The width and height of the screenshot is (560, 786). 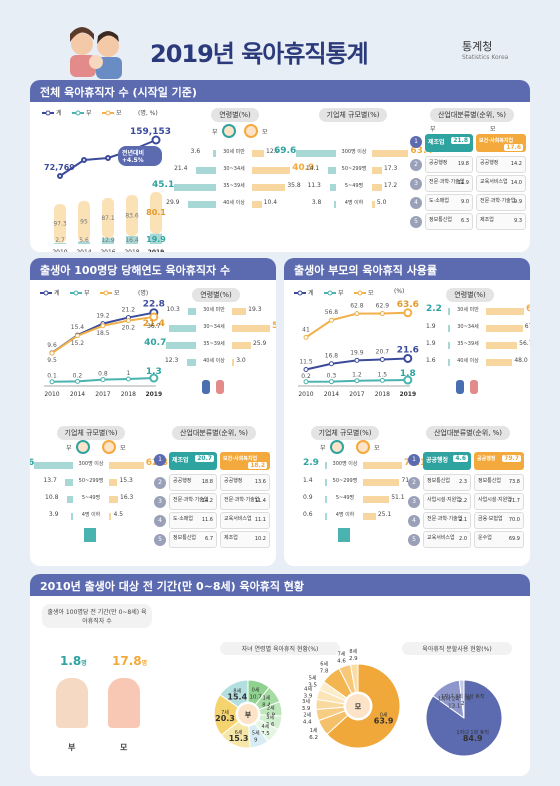 What do you see at coordinates (206, 387) in the screenshot?
I see `father-figure-icon` at bounding box center [206, 387].